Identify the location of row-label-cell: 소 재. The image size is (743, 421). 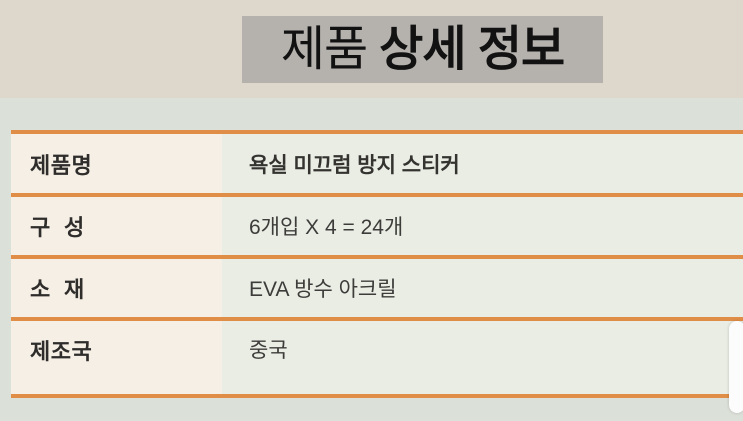
(116, 288).